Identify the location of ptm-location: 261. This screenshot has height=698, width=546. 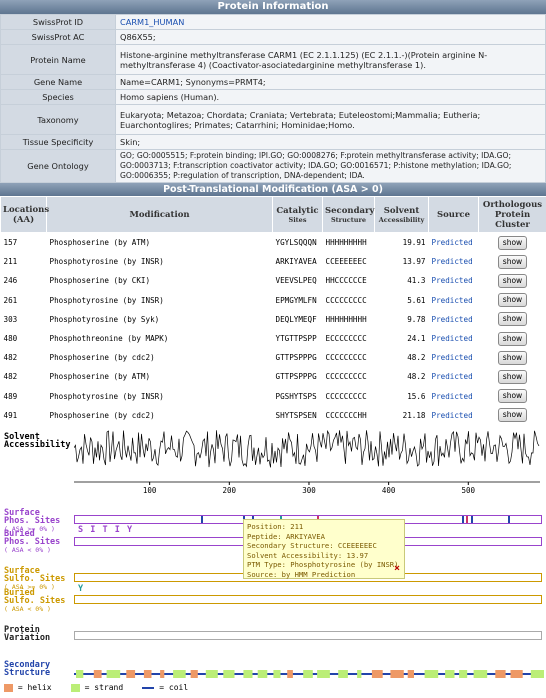
(10, 300).